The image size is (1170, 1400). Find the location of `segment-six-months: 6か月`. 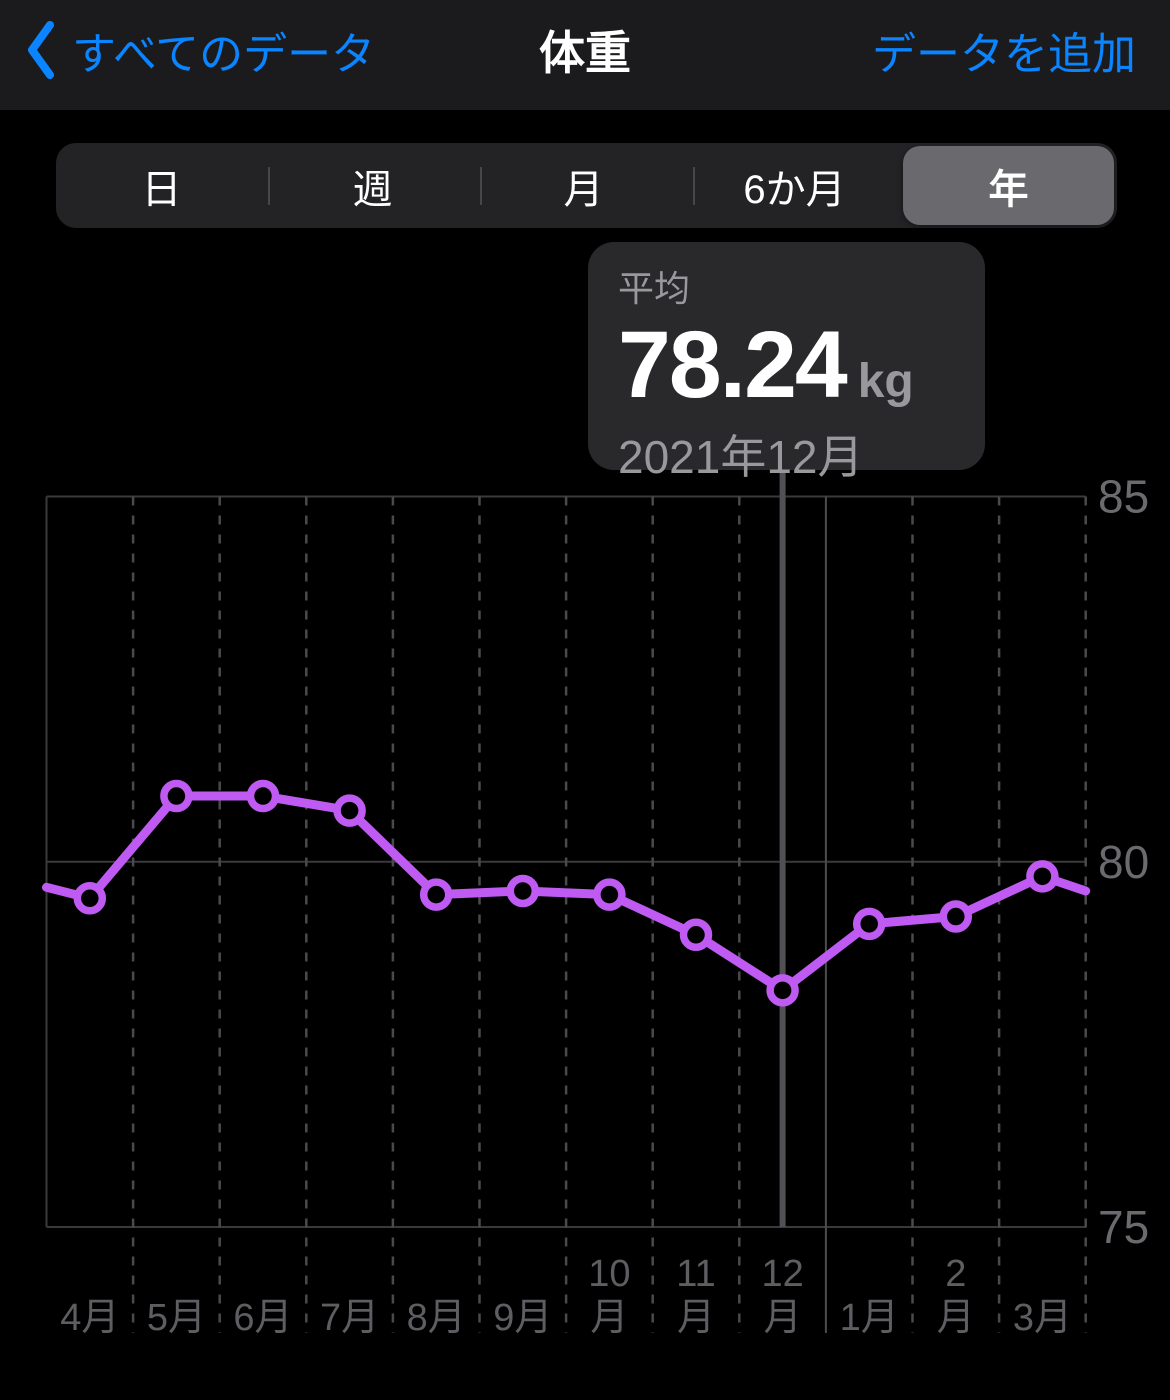

segment-six-months: 6か月 is located at coordinates (794, 189).